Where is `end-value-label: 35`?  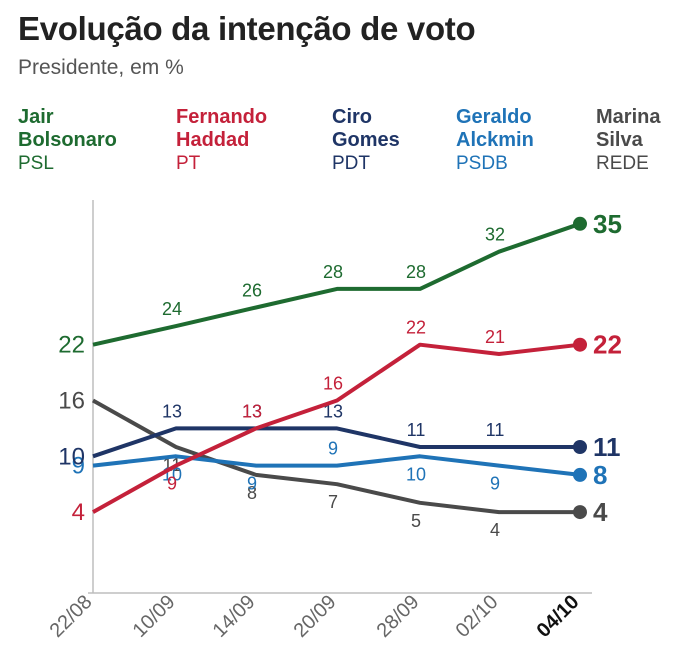 end-value-label: 35 is located at coordinates (607, 224).